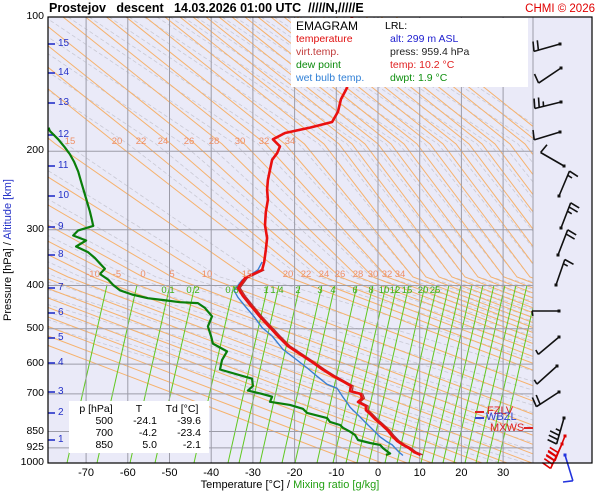 Image resolution: width=600 pixels, height=500 pixels. I want to click on altitude-tick-label: 3, so click(61, 391).